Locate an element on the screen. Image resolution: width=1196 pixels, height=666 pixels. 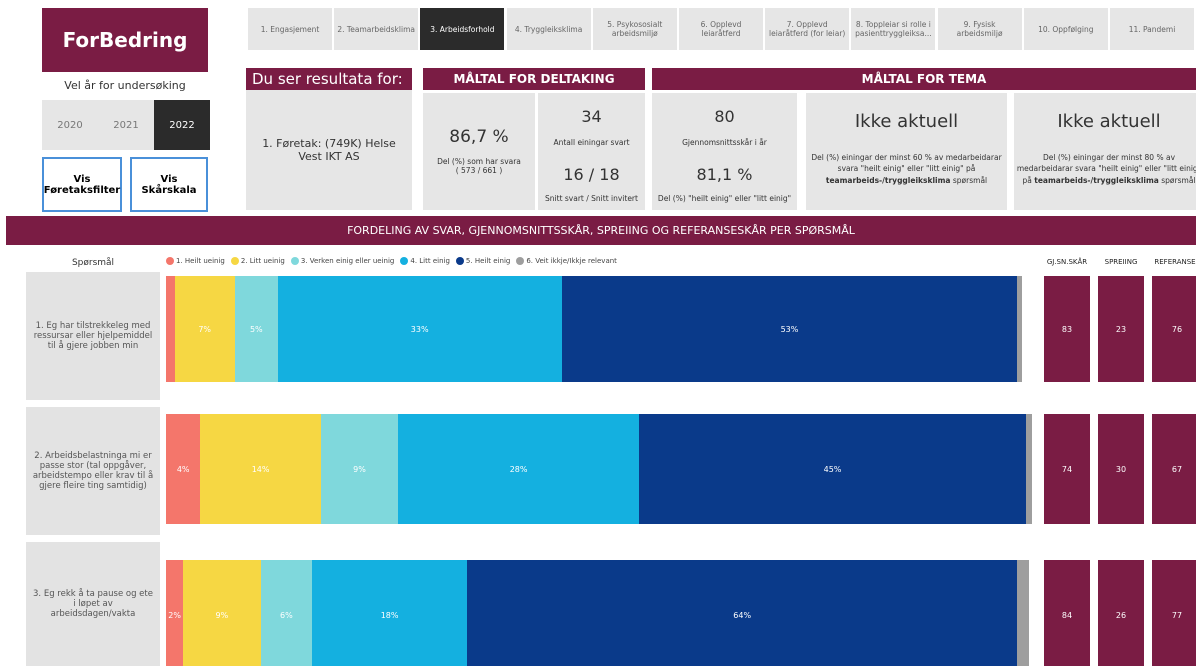
bar-segment: 6% is located at coordinates (286, 613).